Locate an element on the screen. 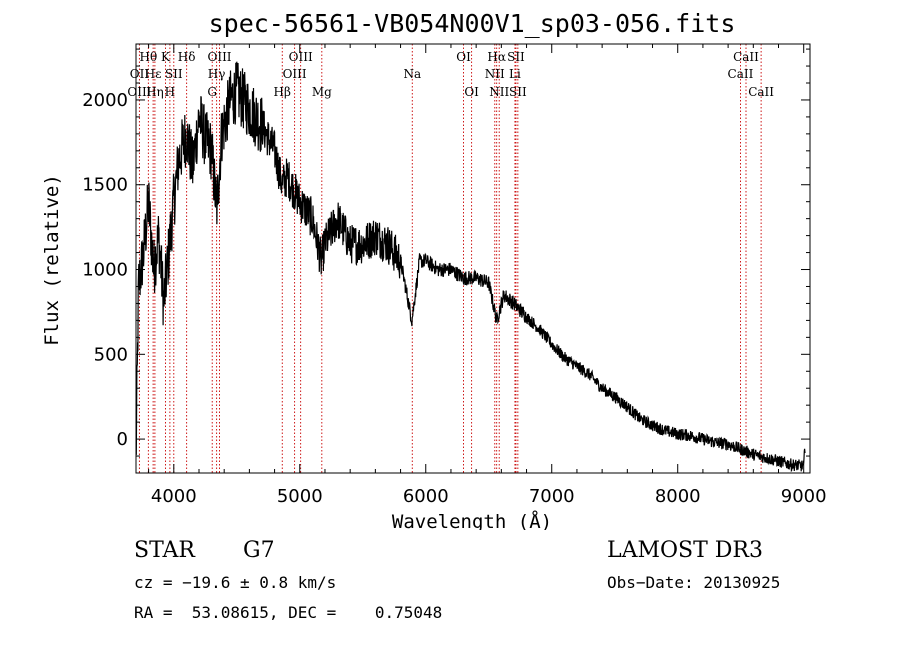 The height and width of the screenshot is (649, 900). x-axis-label: Wavelength (Å) is located at coordinates (472, 520).